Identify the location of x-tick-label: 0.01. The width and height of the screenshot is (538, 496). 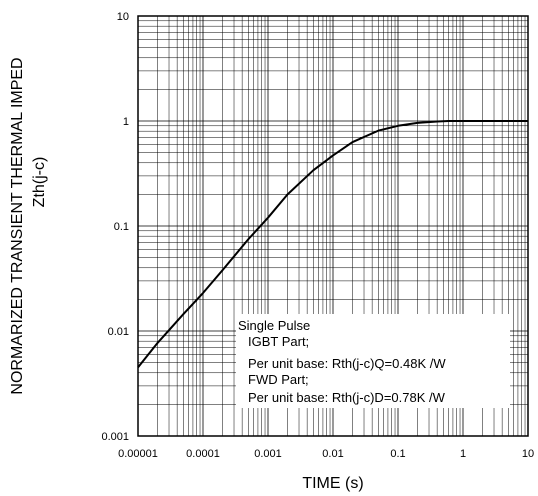
(332, 454).